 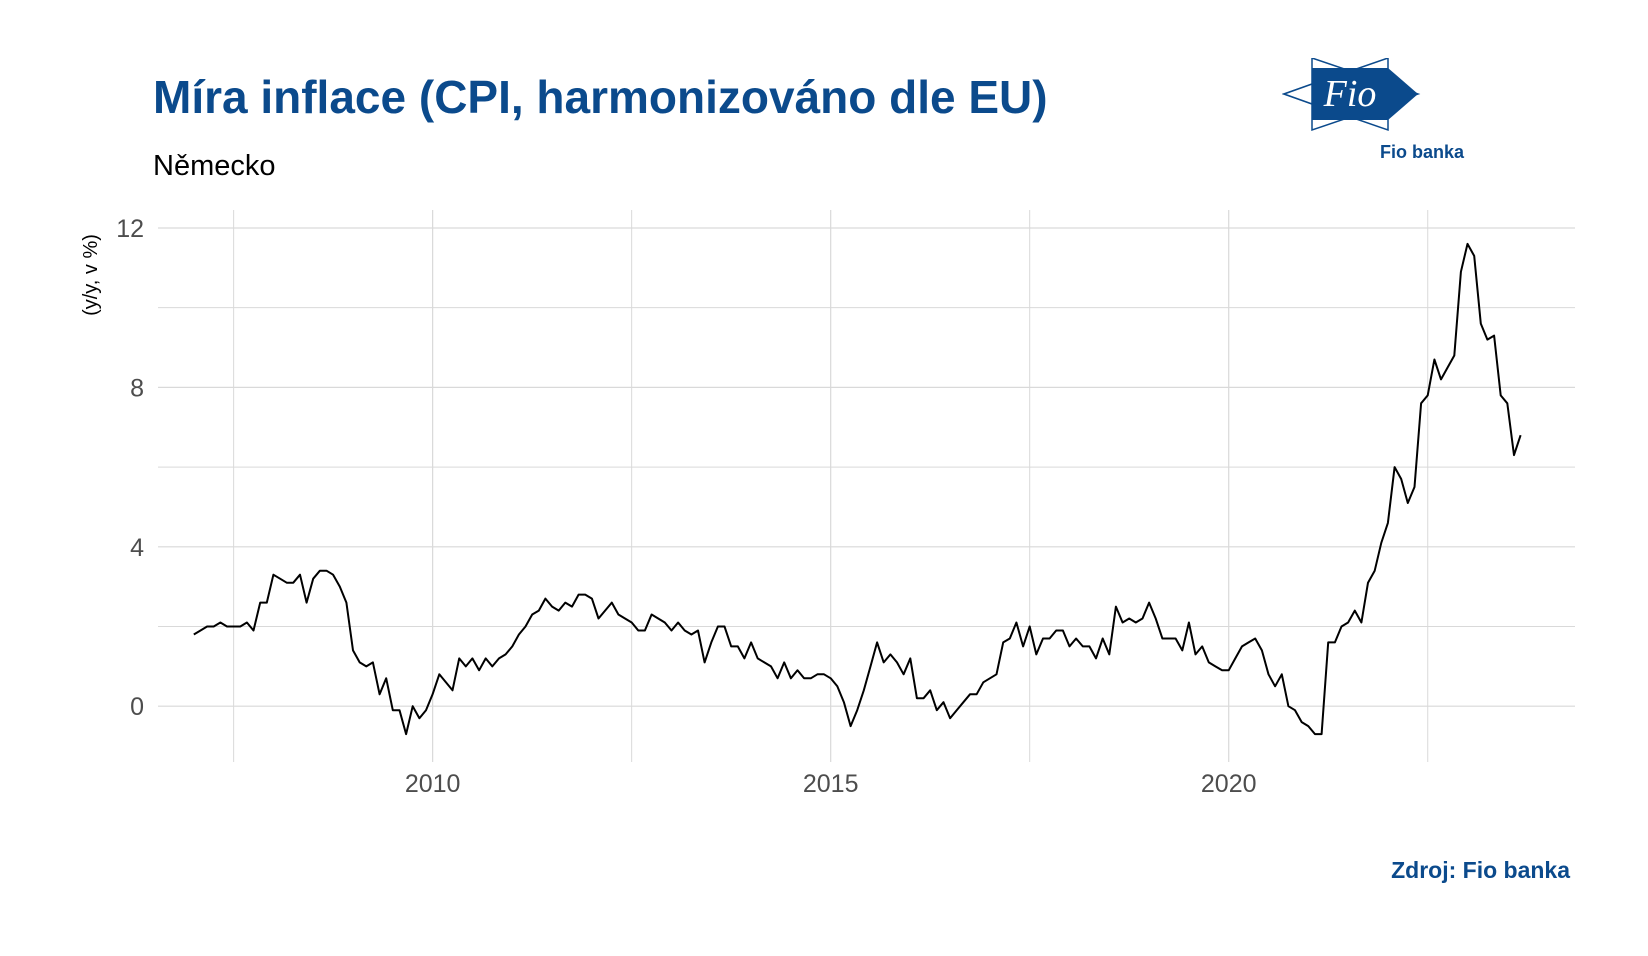 What do you see at coordinates (91, 275) in the screenshot?
I see `y-axis-label: (y/y, v %)` at bounding box center [91, 275].